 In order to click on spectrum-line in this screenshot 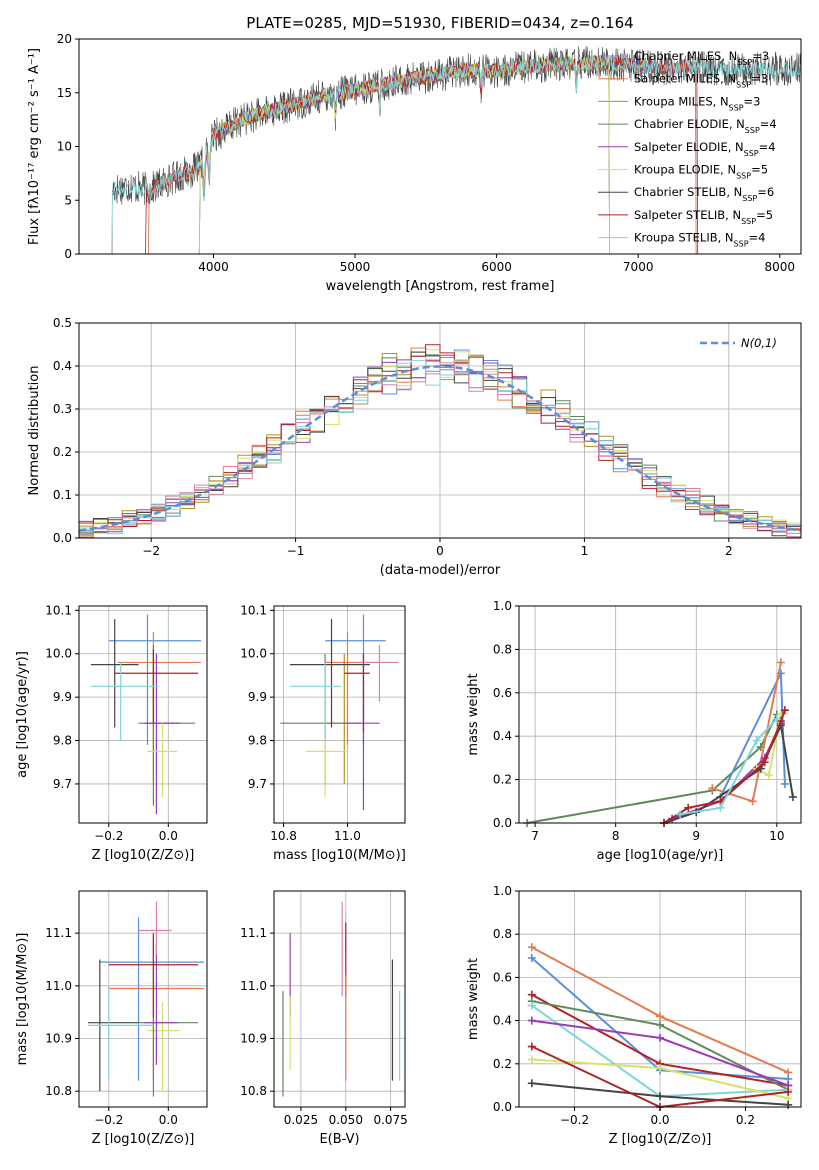, I will do `click(422, 154)`.